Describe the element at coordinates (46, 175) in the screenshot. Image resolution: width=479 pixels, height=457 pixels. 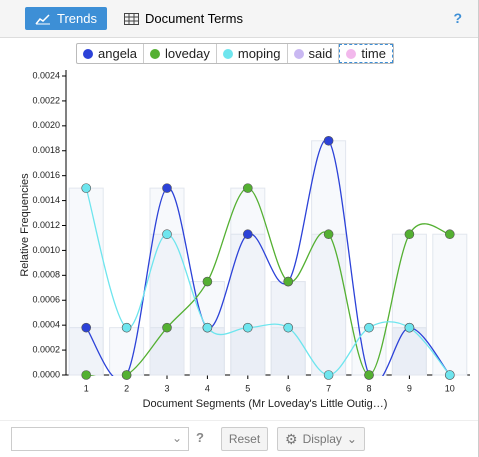
I see `y-tick-label: 0.0016` at that location.